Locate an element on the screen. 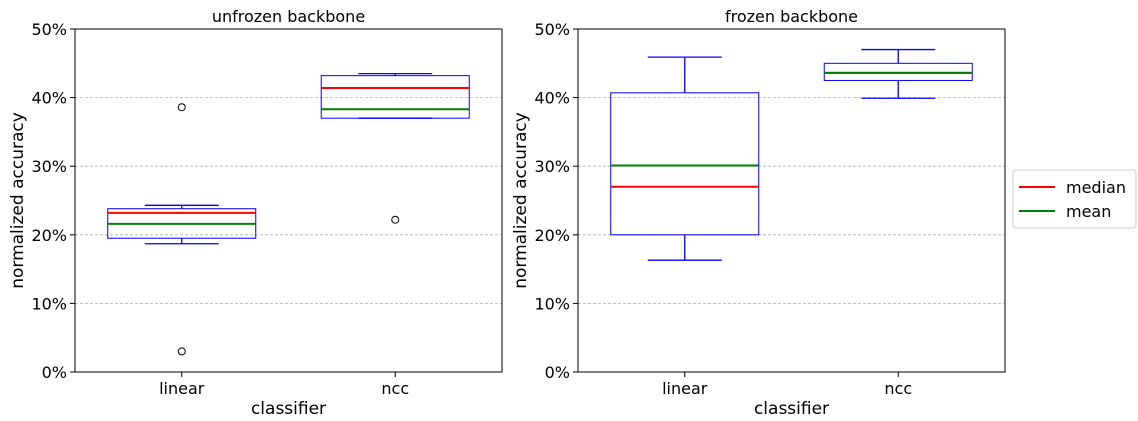  panel-title: frozen backbone is located at coordinates (791, 16).